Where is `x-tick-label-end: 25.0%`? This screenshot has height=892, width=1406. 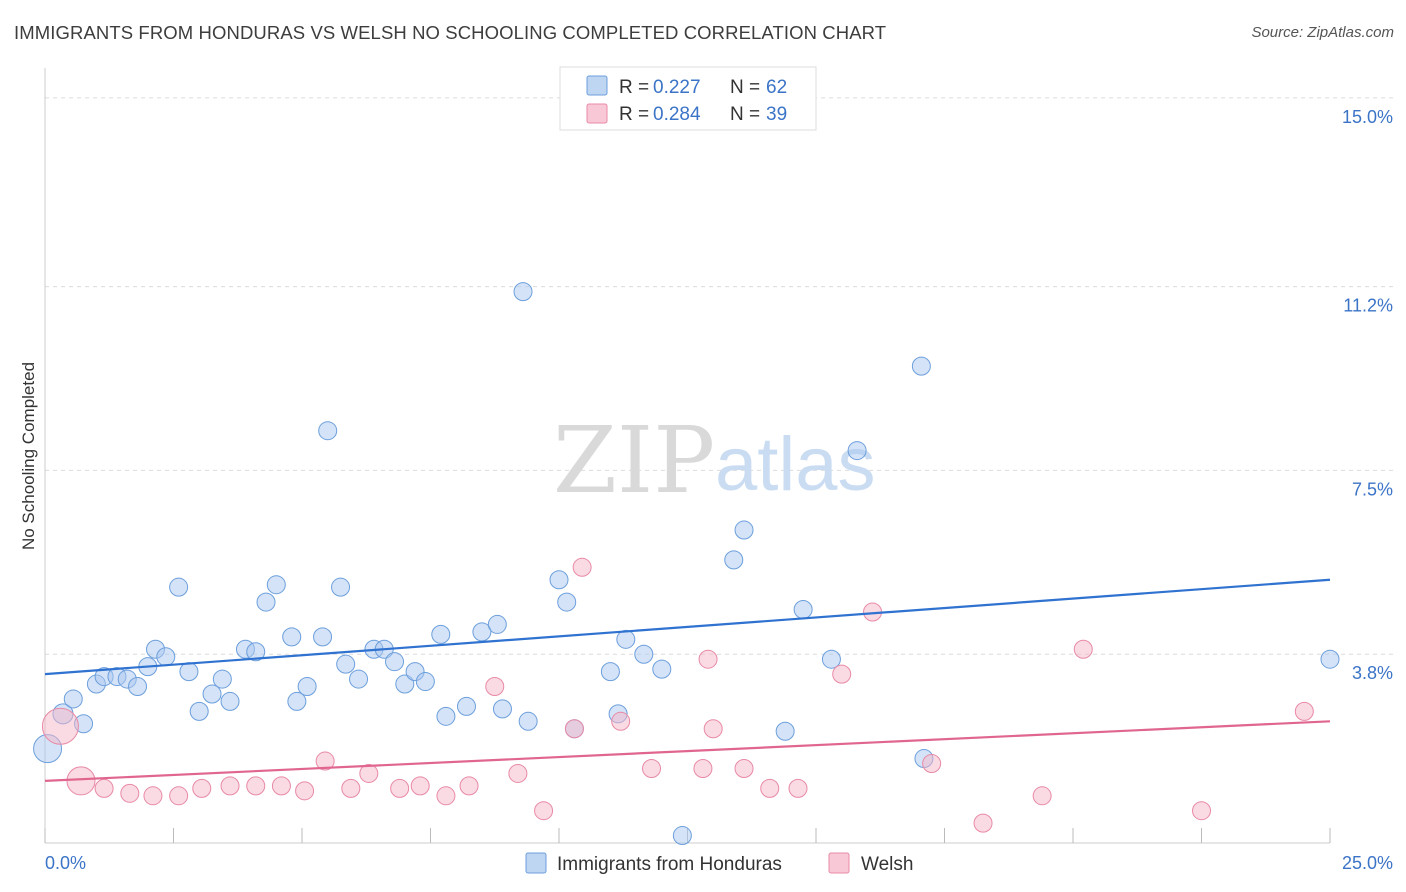 x-tick-label-end: 25.0% is located at coordinates (1367, 863).